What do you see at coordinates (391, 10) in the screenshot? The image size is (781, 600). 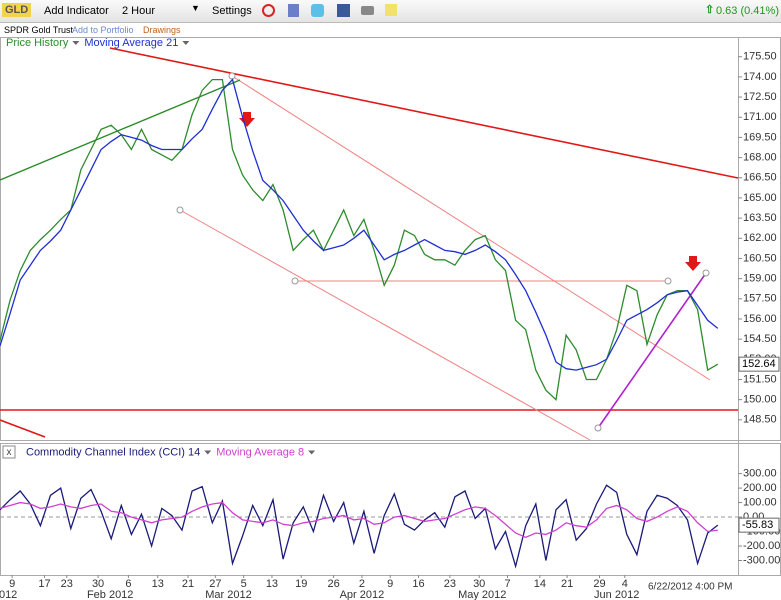 I see `note-icon` at bounding box center [391, 10].